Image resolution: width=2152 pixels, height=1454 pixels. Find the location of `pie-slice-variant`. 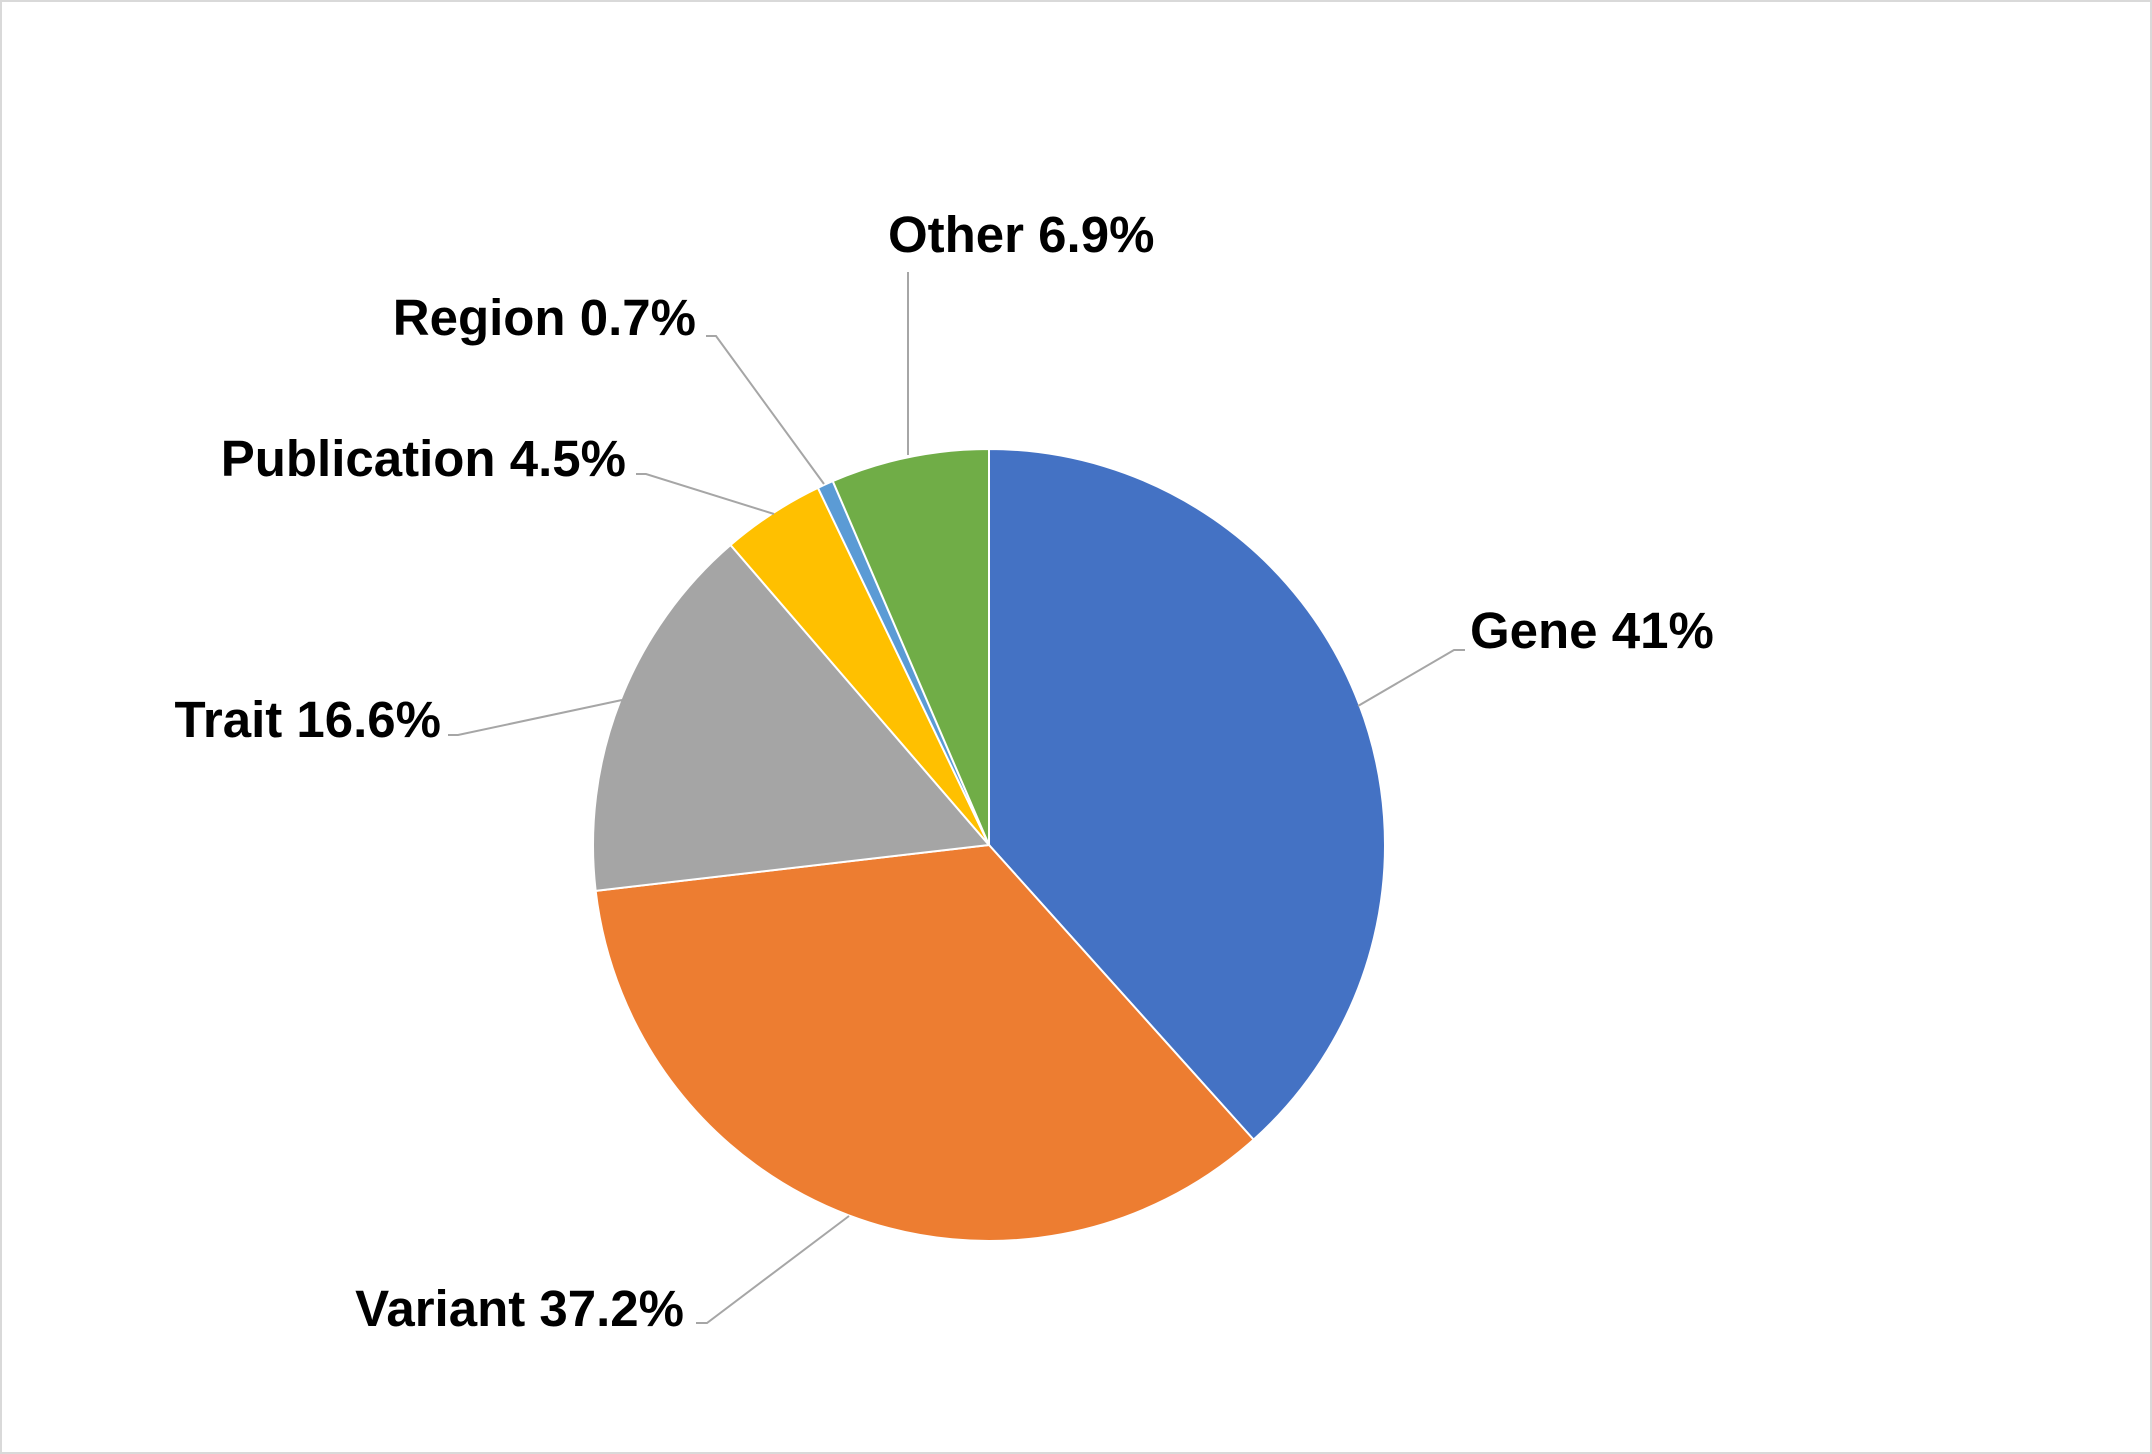

pie-slice-variant is located at coordinates (925, 1042).